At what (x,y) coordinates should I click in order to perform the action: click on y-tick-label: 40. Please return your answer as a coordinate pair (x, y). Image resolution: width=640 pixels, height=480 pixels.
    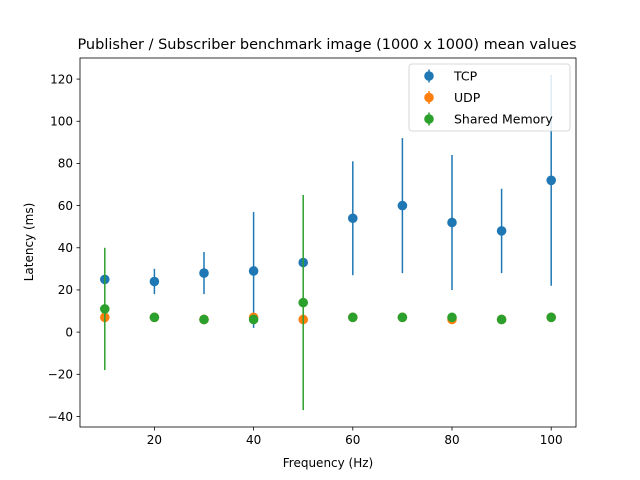
    Looking at the image, I should click on (65, 248).